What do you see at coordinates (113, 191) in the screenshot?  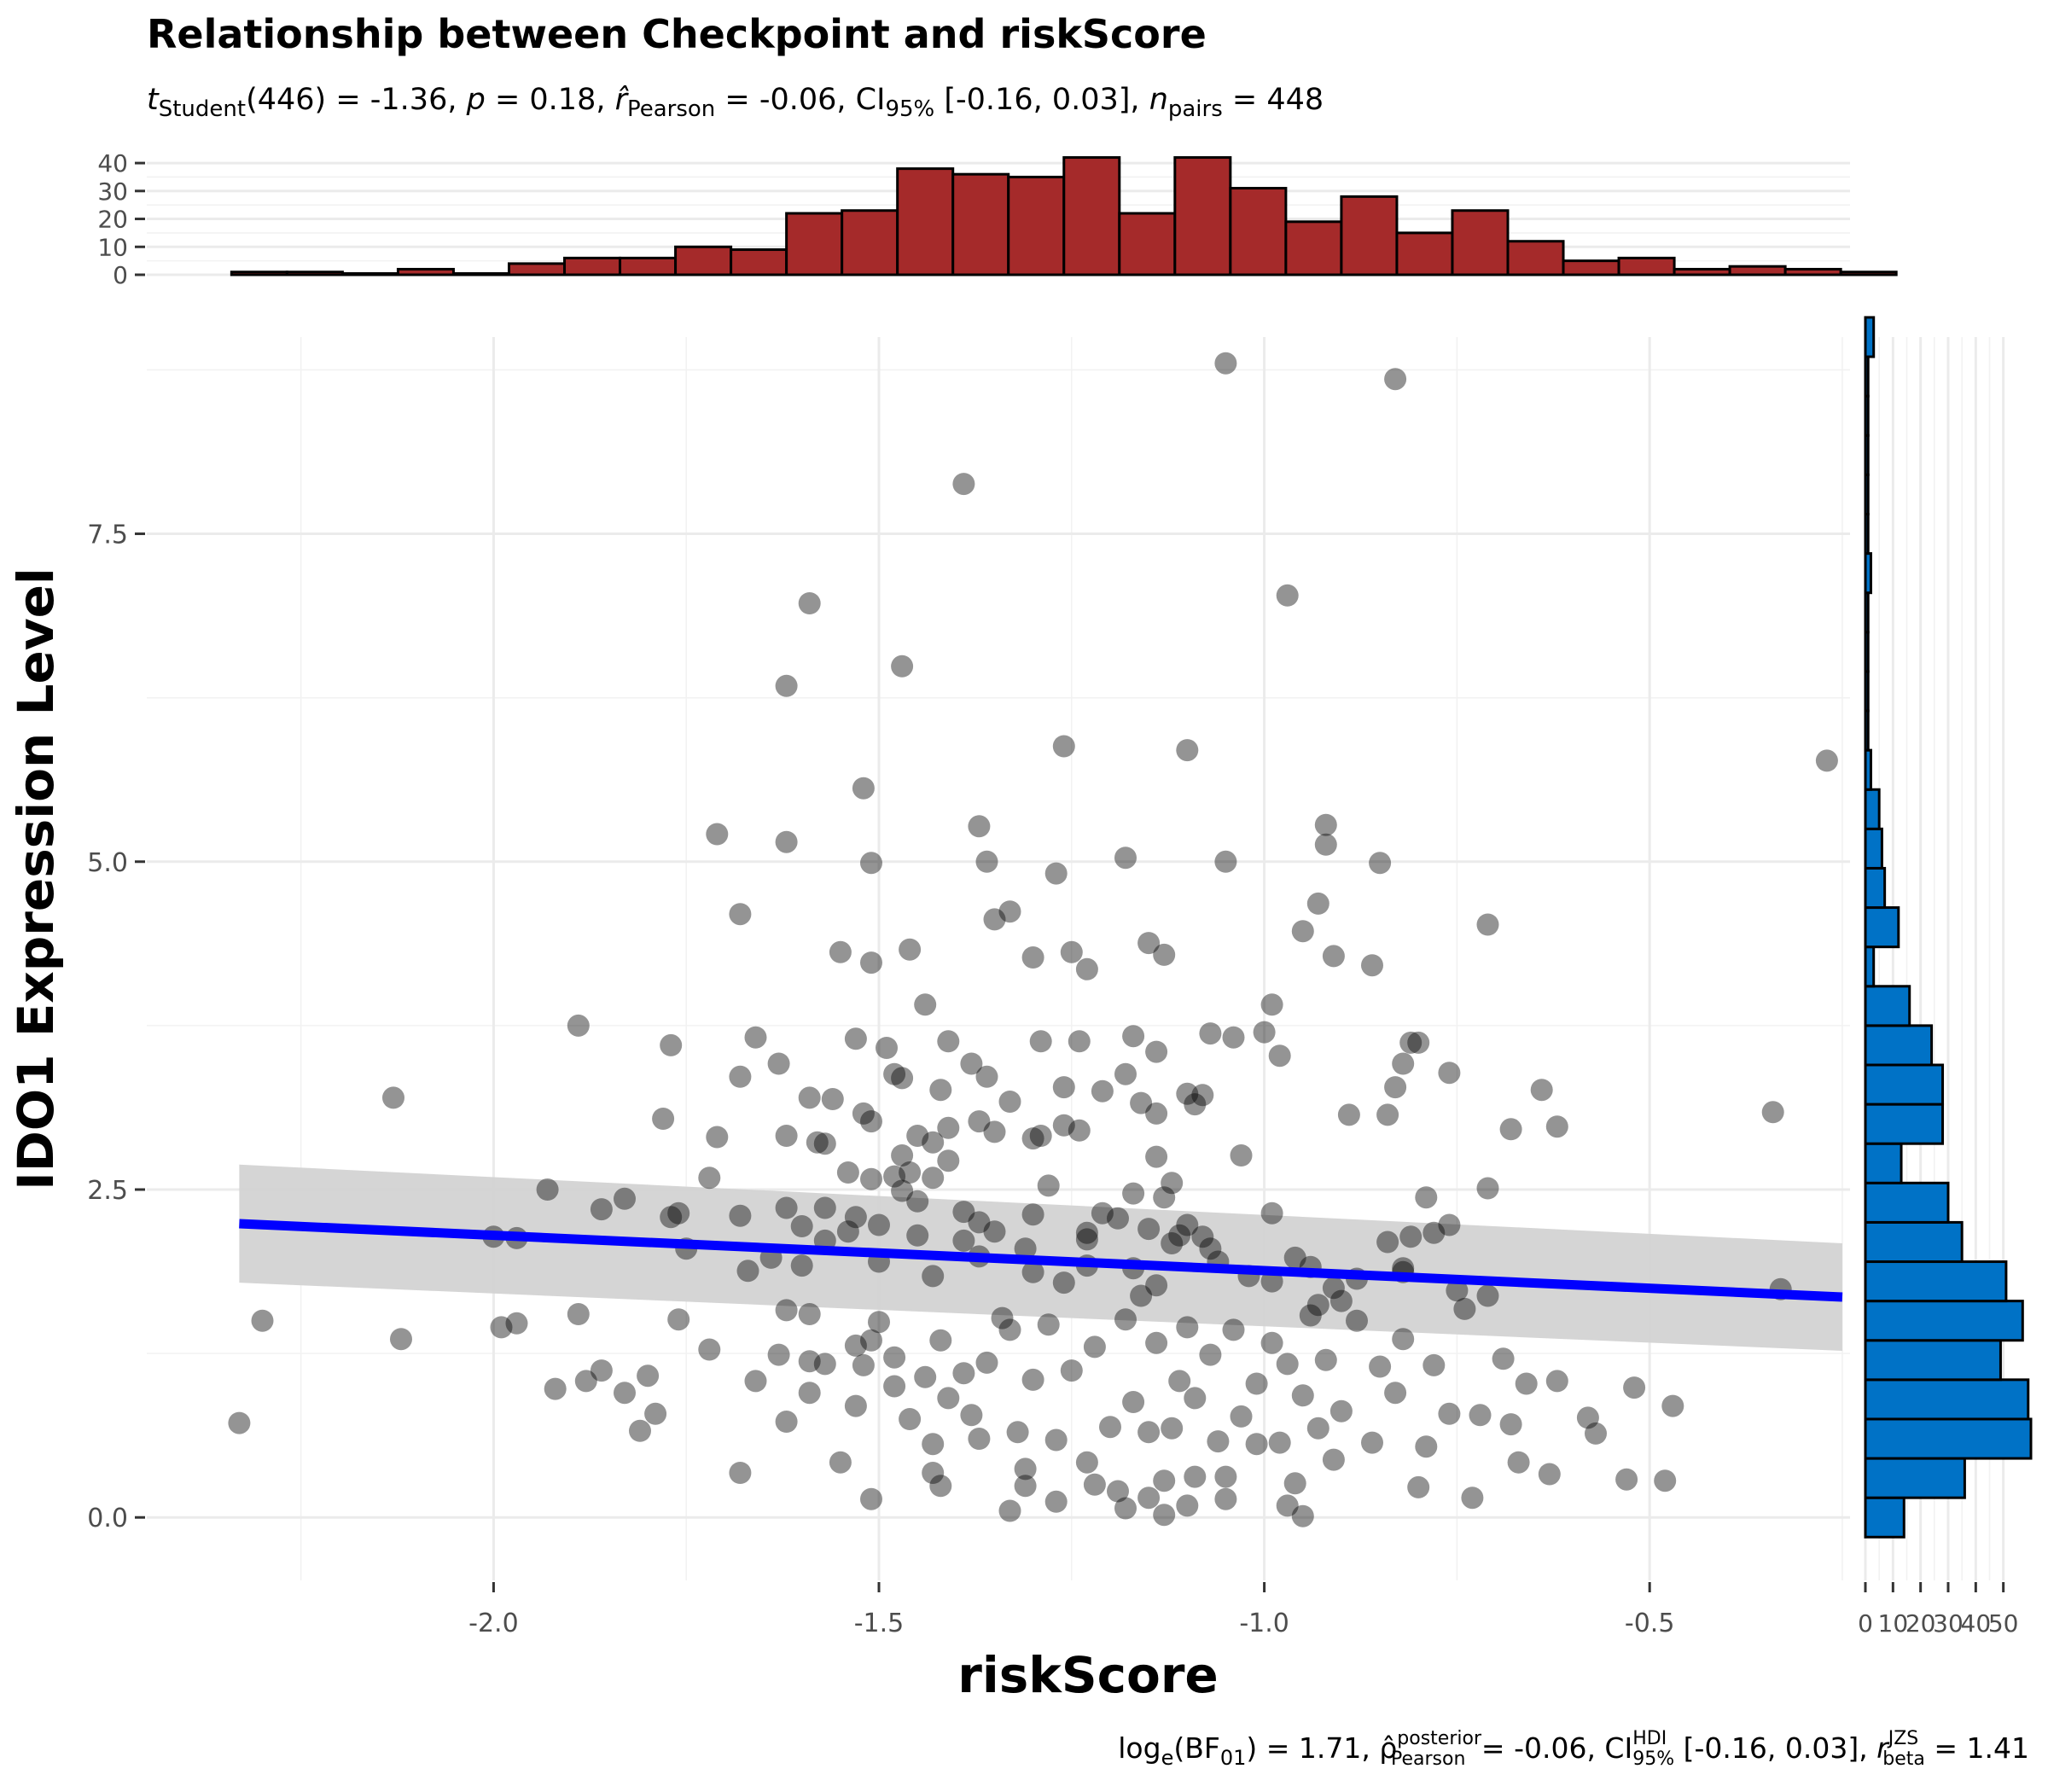 I see `top-hist-tick-label: 30` at bounding box center [113, 191].